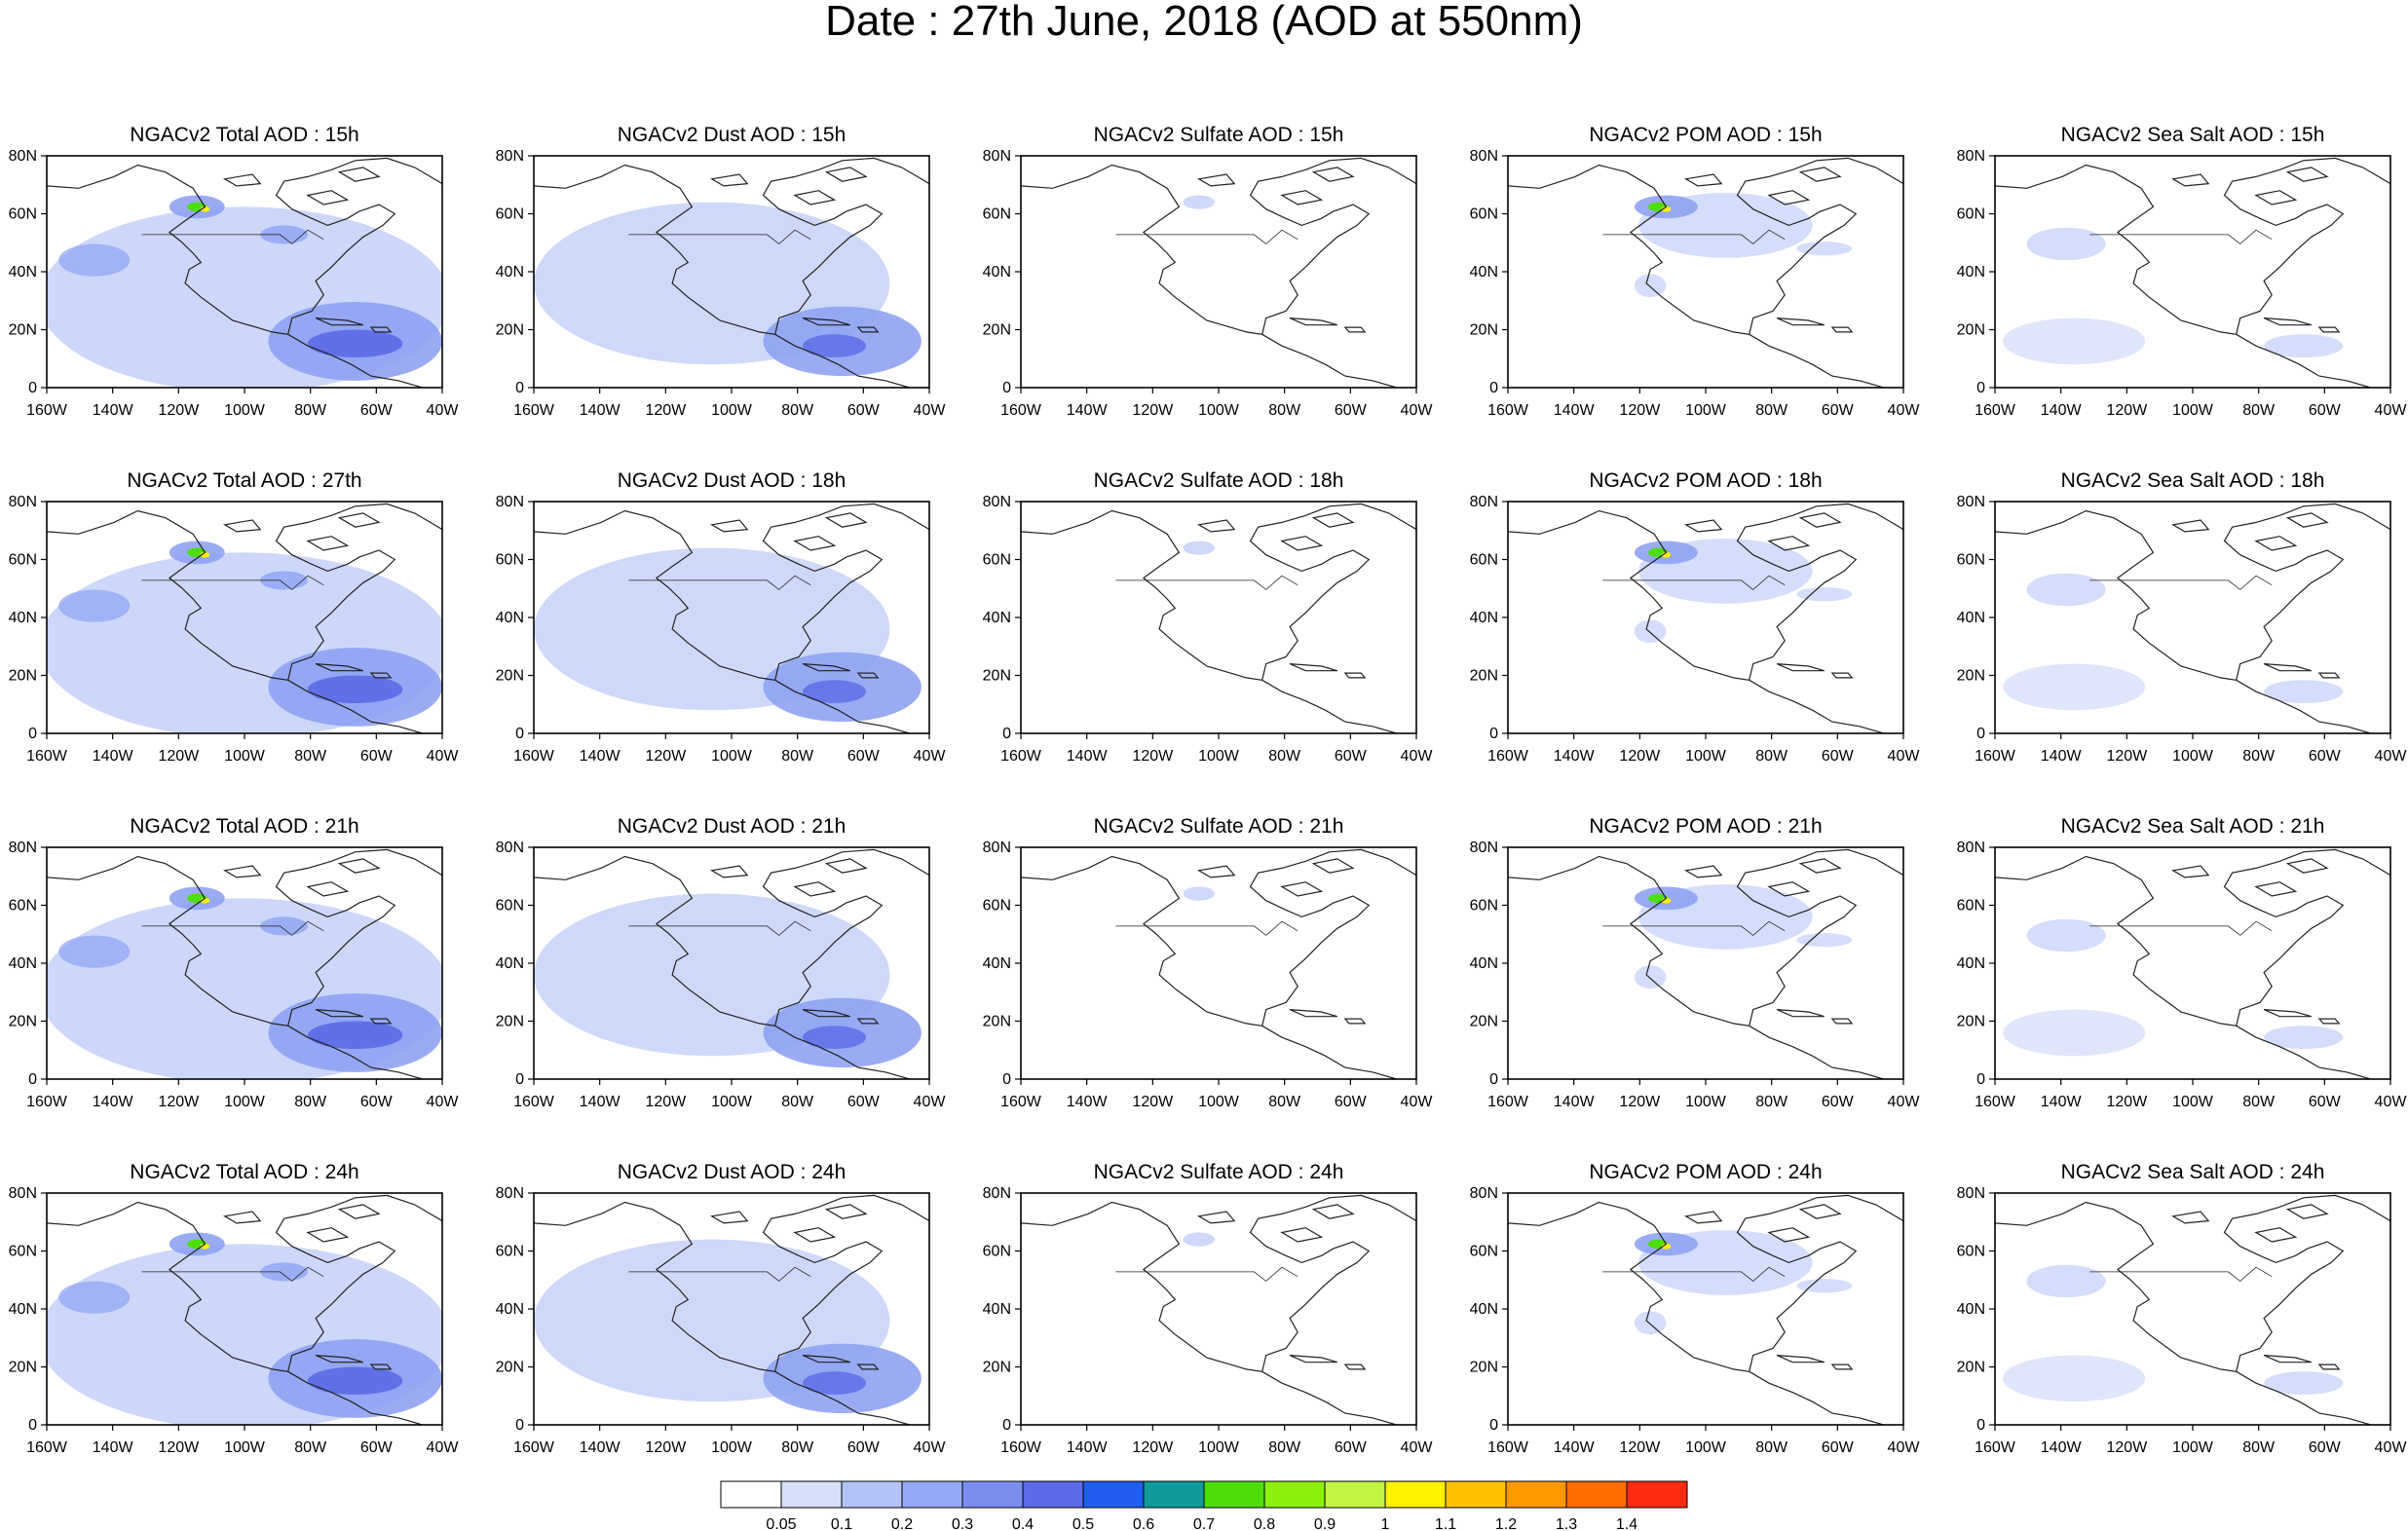 The width and height of the screenshot is (2408, 1531). What do you see at coordinates (1445, 1523) in the screenshot?
I see `colorbar-label: 1.1` at bounding box center [1445, 1523].